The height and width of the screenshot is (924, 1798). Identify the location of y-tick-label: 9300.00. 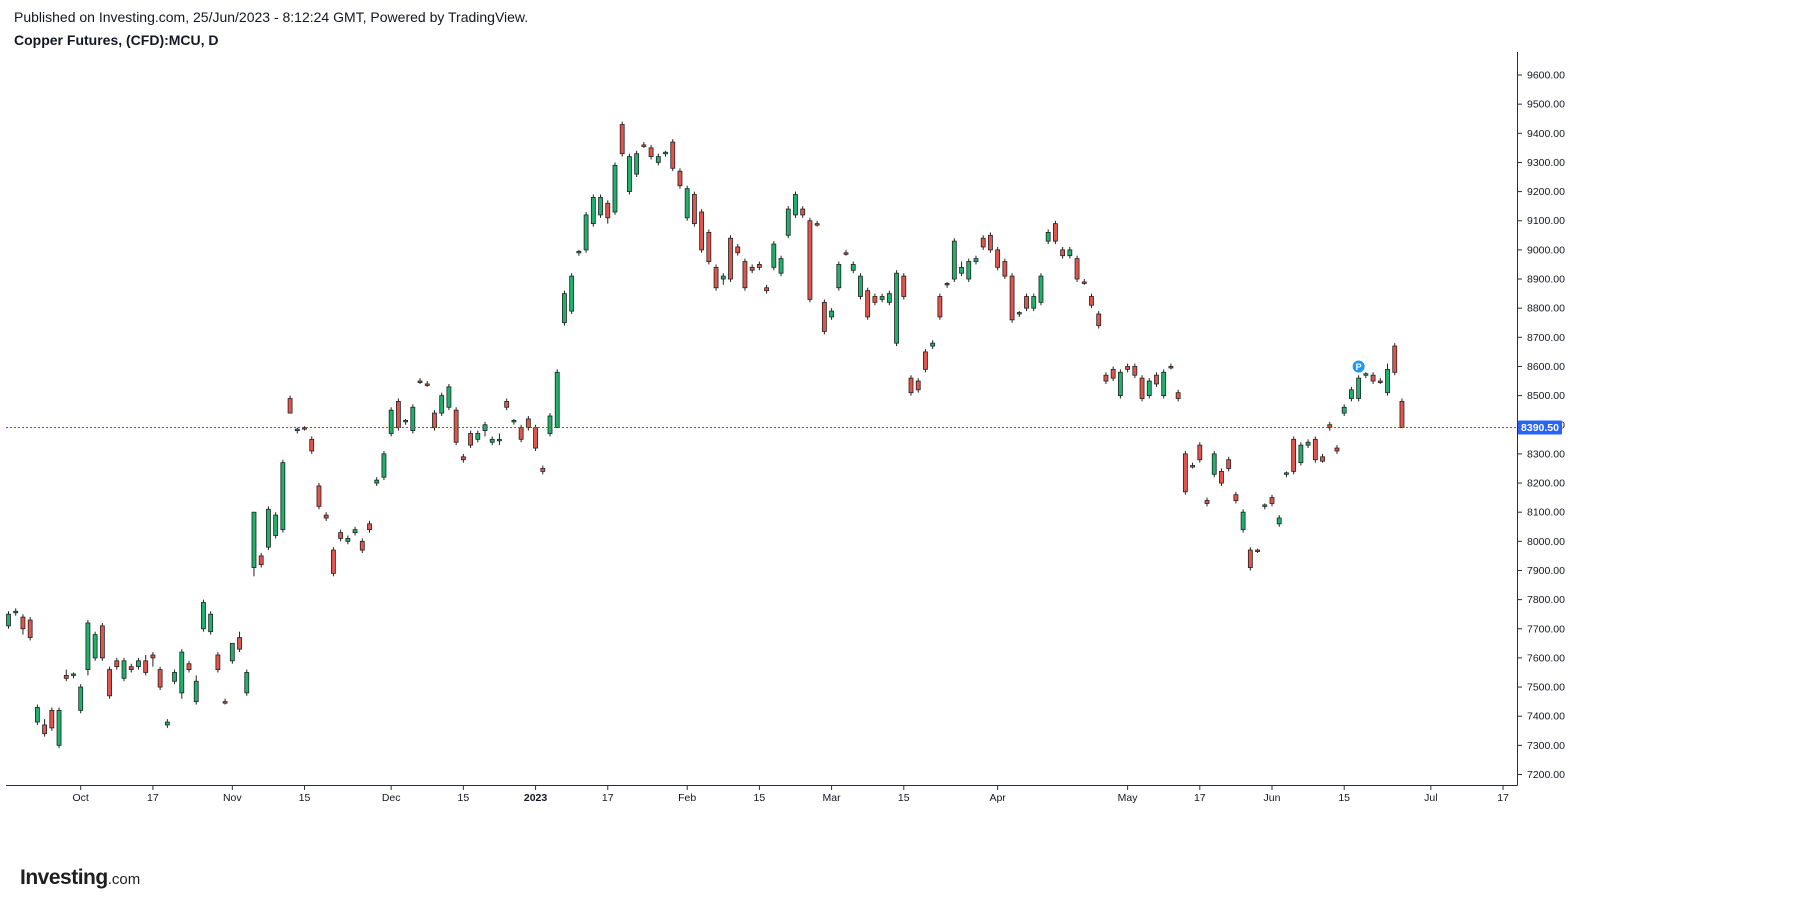
(1546, 163).